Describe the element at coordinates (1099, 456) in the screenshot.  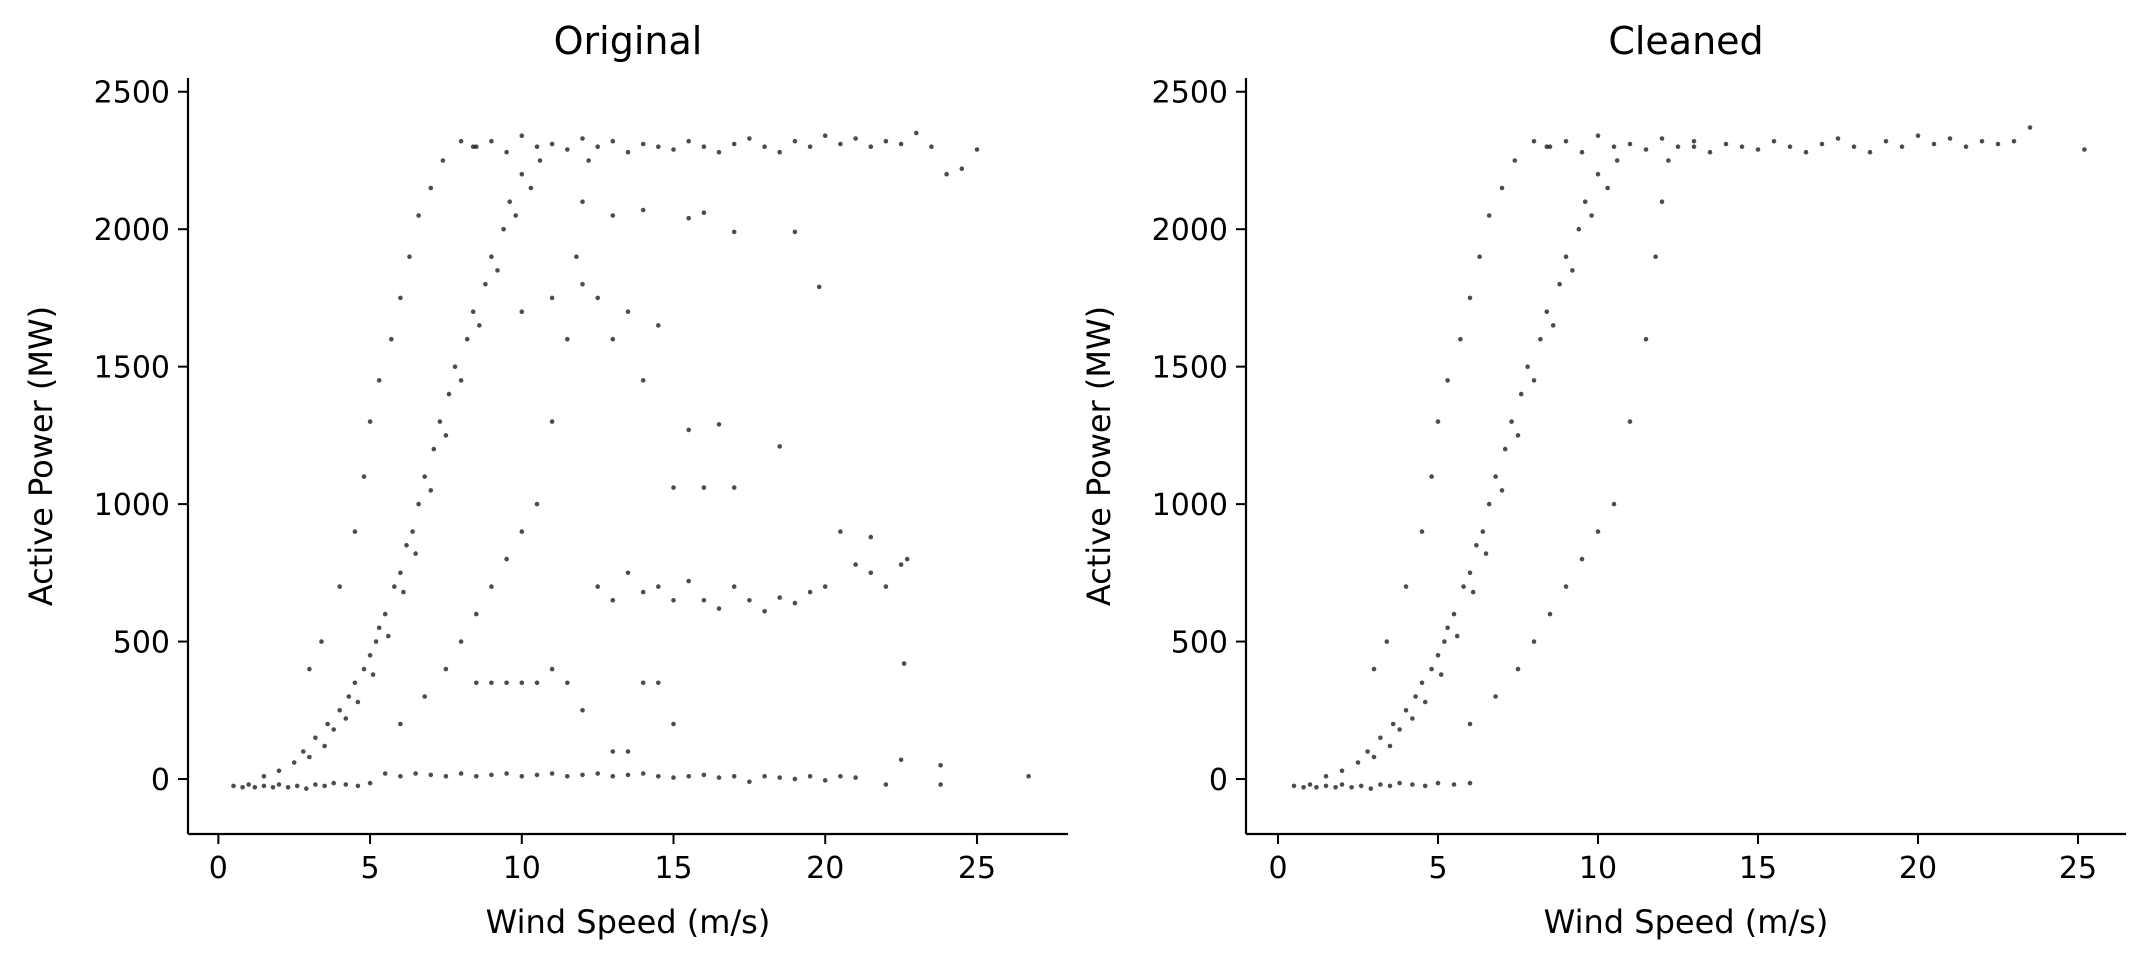
I see `y-axis-label: Active Power (MW)` at that location.